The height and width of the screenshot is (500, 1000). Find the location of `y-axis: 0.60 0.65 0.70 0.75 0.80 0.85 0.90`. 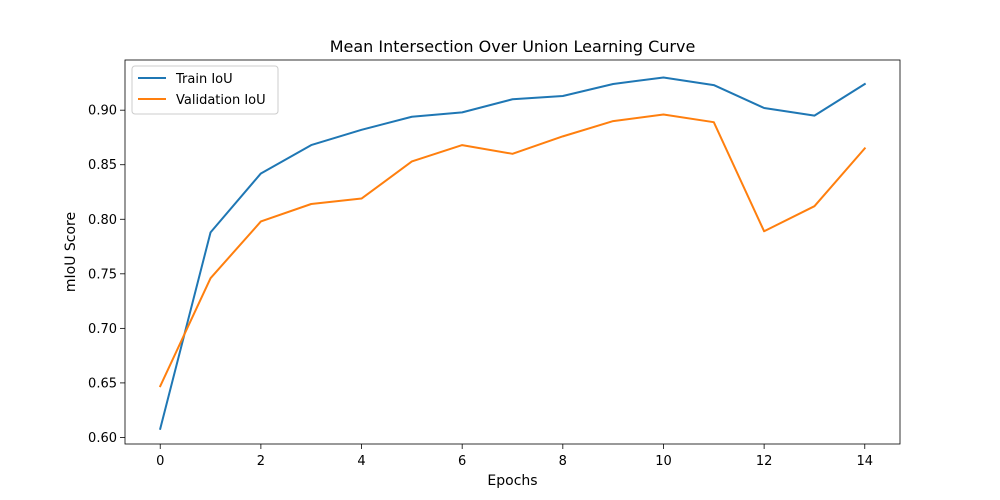

y-axis: 0.60 0.65 0.70 0.75 0.80 0.85 0.90 is located at coordinates (106, 275).